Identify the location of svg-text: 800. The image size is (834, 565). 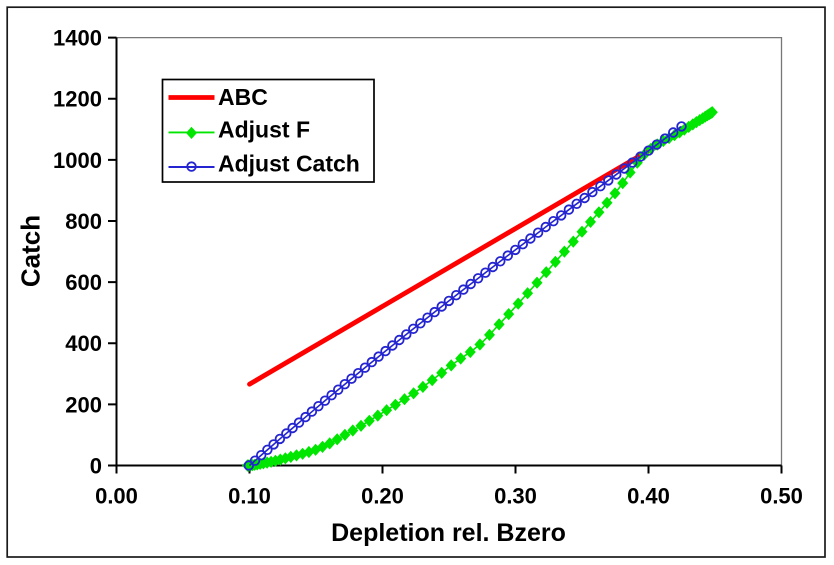
(83, 221).